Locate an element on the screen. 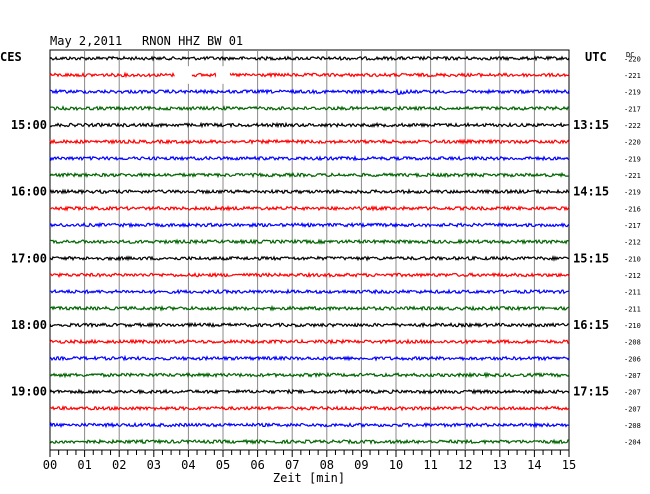  right-time-labels: 13:15 14:15 15:15 16:15 17:15 is located at coordinates (591, 258).